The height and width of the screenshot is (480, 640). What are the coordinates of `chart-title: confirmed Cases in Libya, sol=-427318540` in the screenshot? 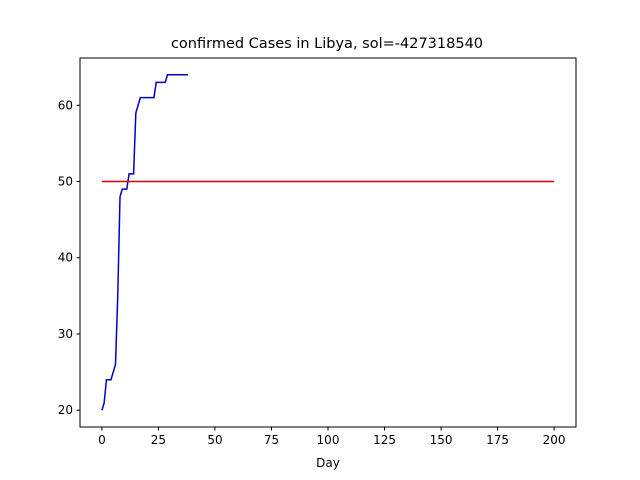 It's located at (327, 44).